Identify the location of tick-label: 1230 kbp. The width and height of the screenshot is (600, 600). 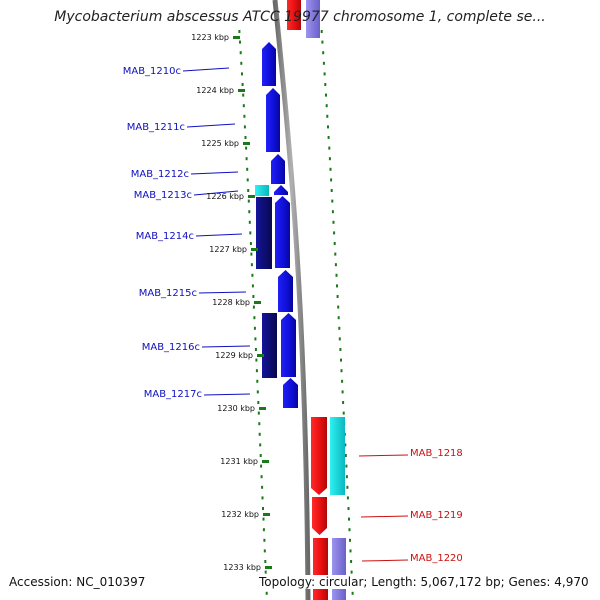
(236, 408).